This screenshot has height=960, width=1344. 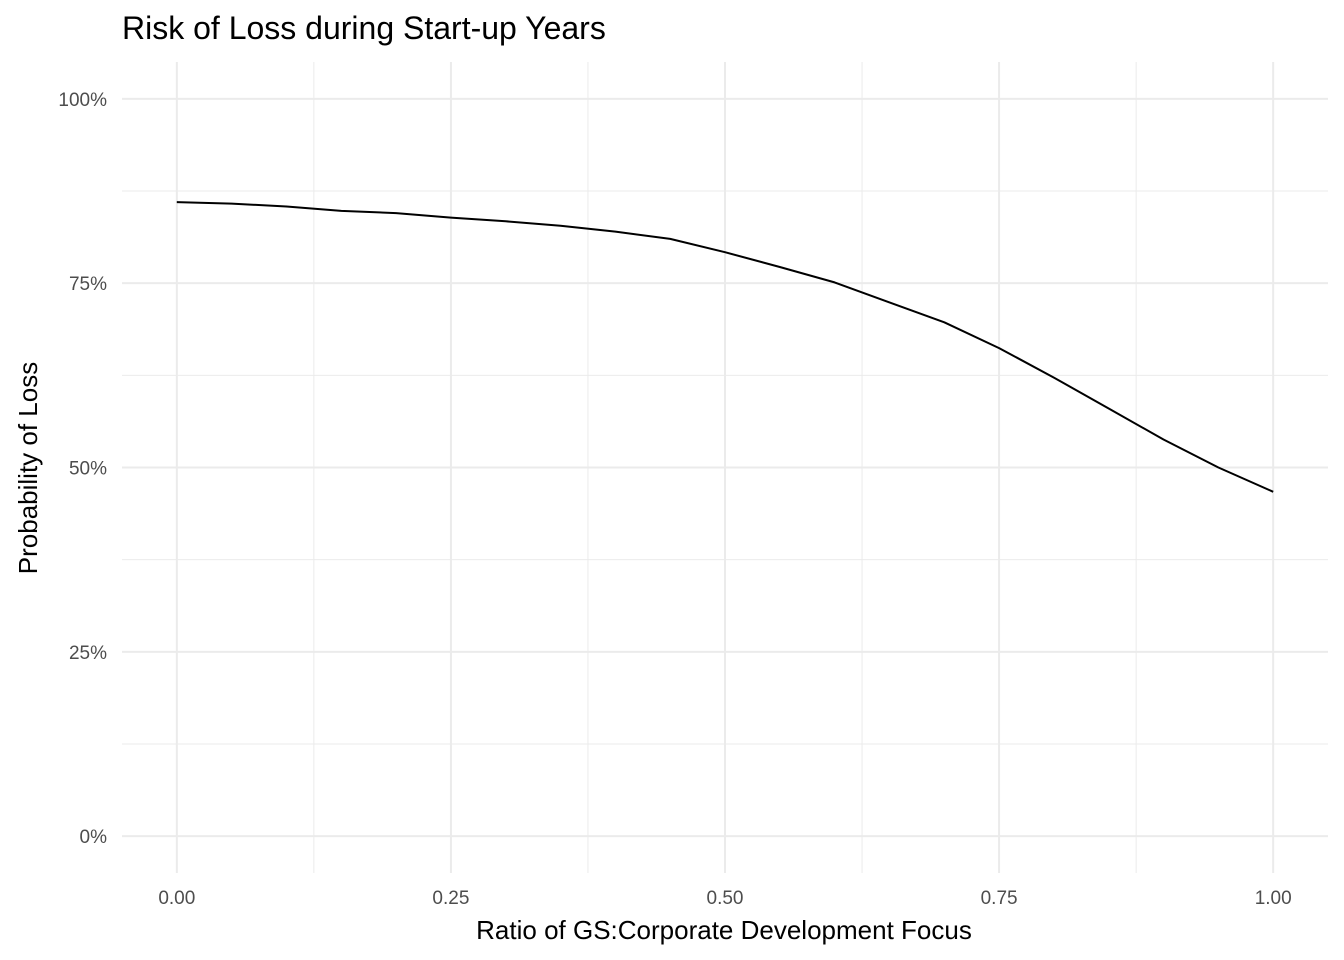 I want to click on x-tick-labels: 0.00 0.25 0.50 0.75 1.00, so click(x=724, y=898).